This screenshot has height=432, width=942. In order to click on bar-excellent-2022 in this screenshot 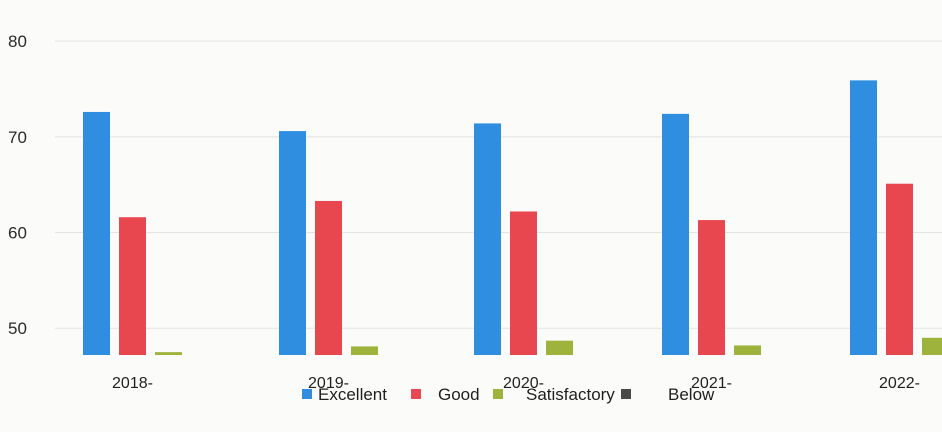, I will do `click(863, 217)`.